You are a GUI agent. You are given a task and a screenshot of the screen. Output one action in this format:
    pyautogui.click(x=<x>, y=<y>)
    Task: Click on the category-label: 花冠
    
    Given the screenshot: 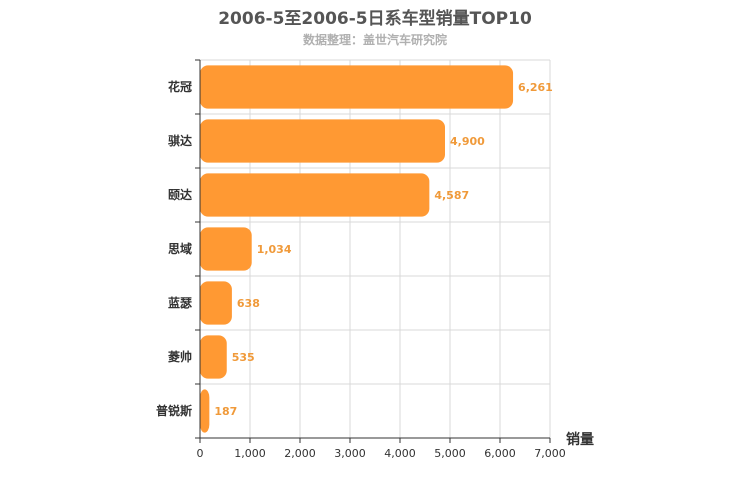 What is the action you would take?
    pyautogui.click(x=180, y=86)
    